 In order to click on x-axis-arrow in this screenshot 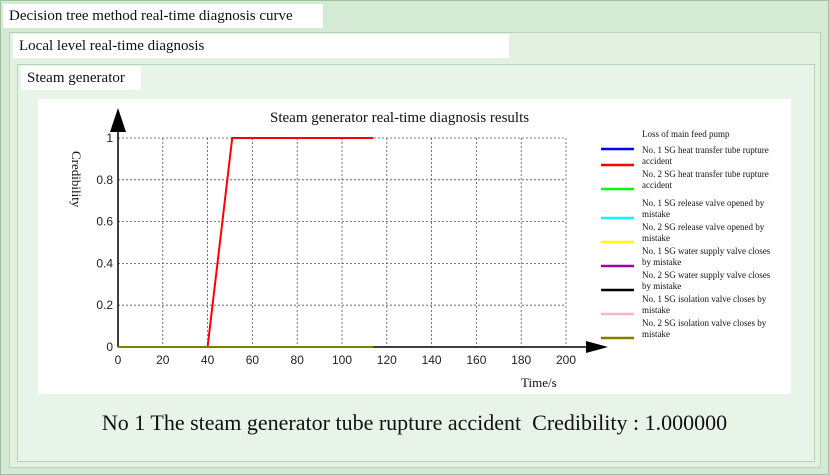, I will do `click(597, 347)`.